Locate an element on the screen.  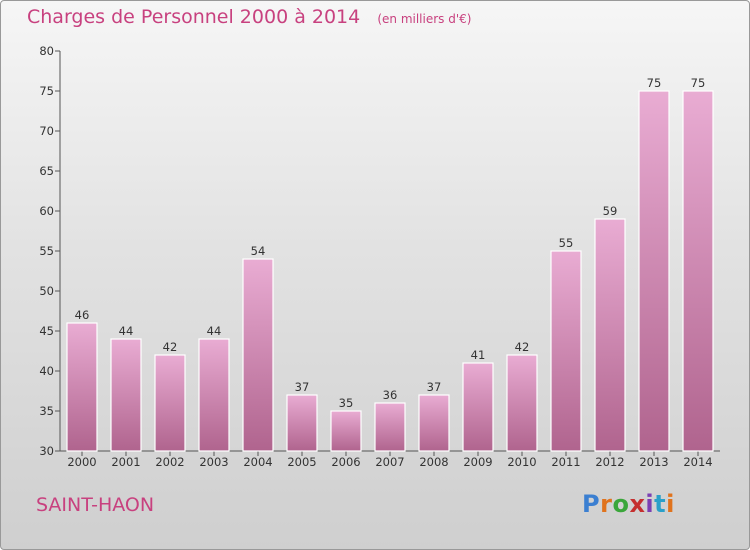
bar-2009 is located at coordinates (478, 407).